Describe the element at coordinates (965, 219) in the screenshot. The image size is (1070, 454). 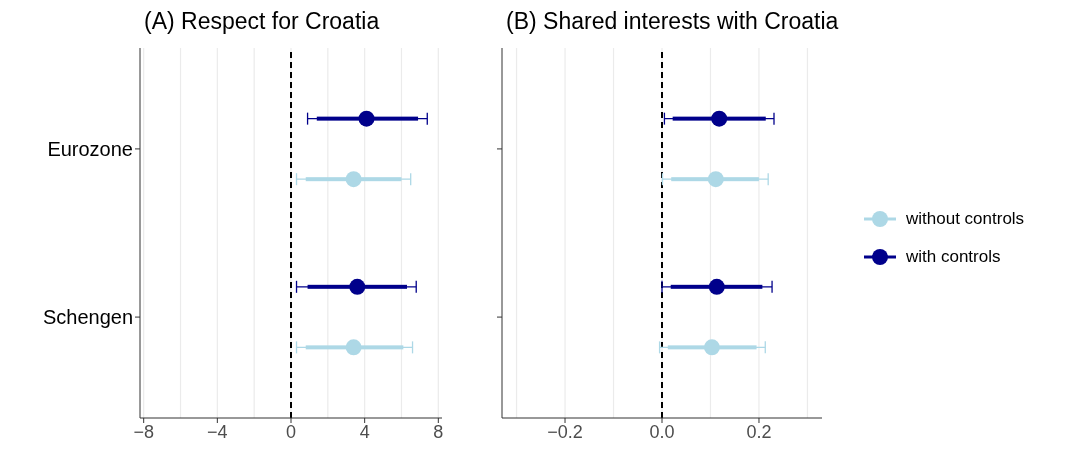
I see `legend-label: without controls` at that location.